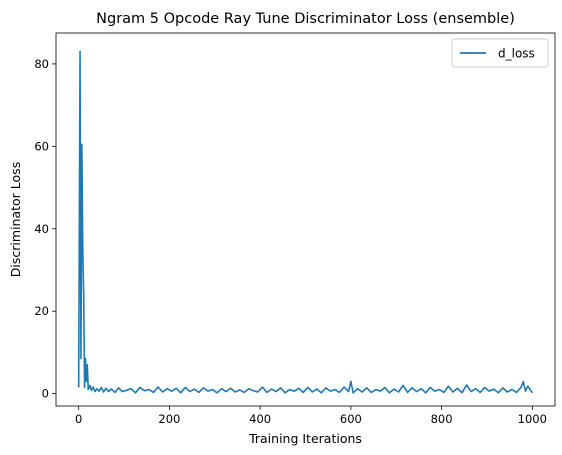 This screenshot has height=455, width=562. I want to click on x-tick-label: 600, so click(351, 419).